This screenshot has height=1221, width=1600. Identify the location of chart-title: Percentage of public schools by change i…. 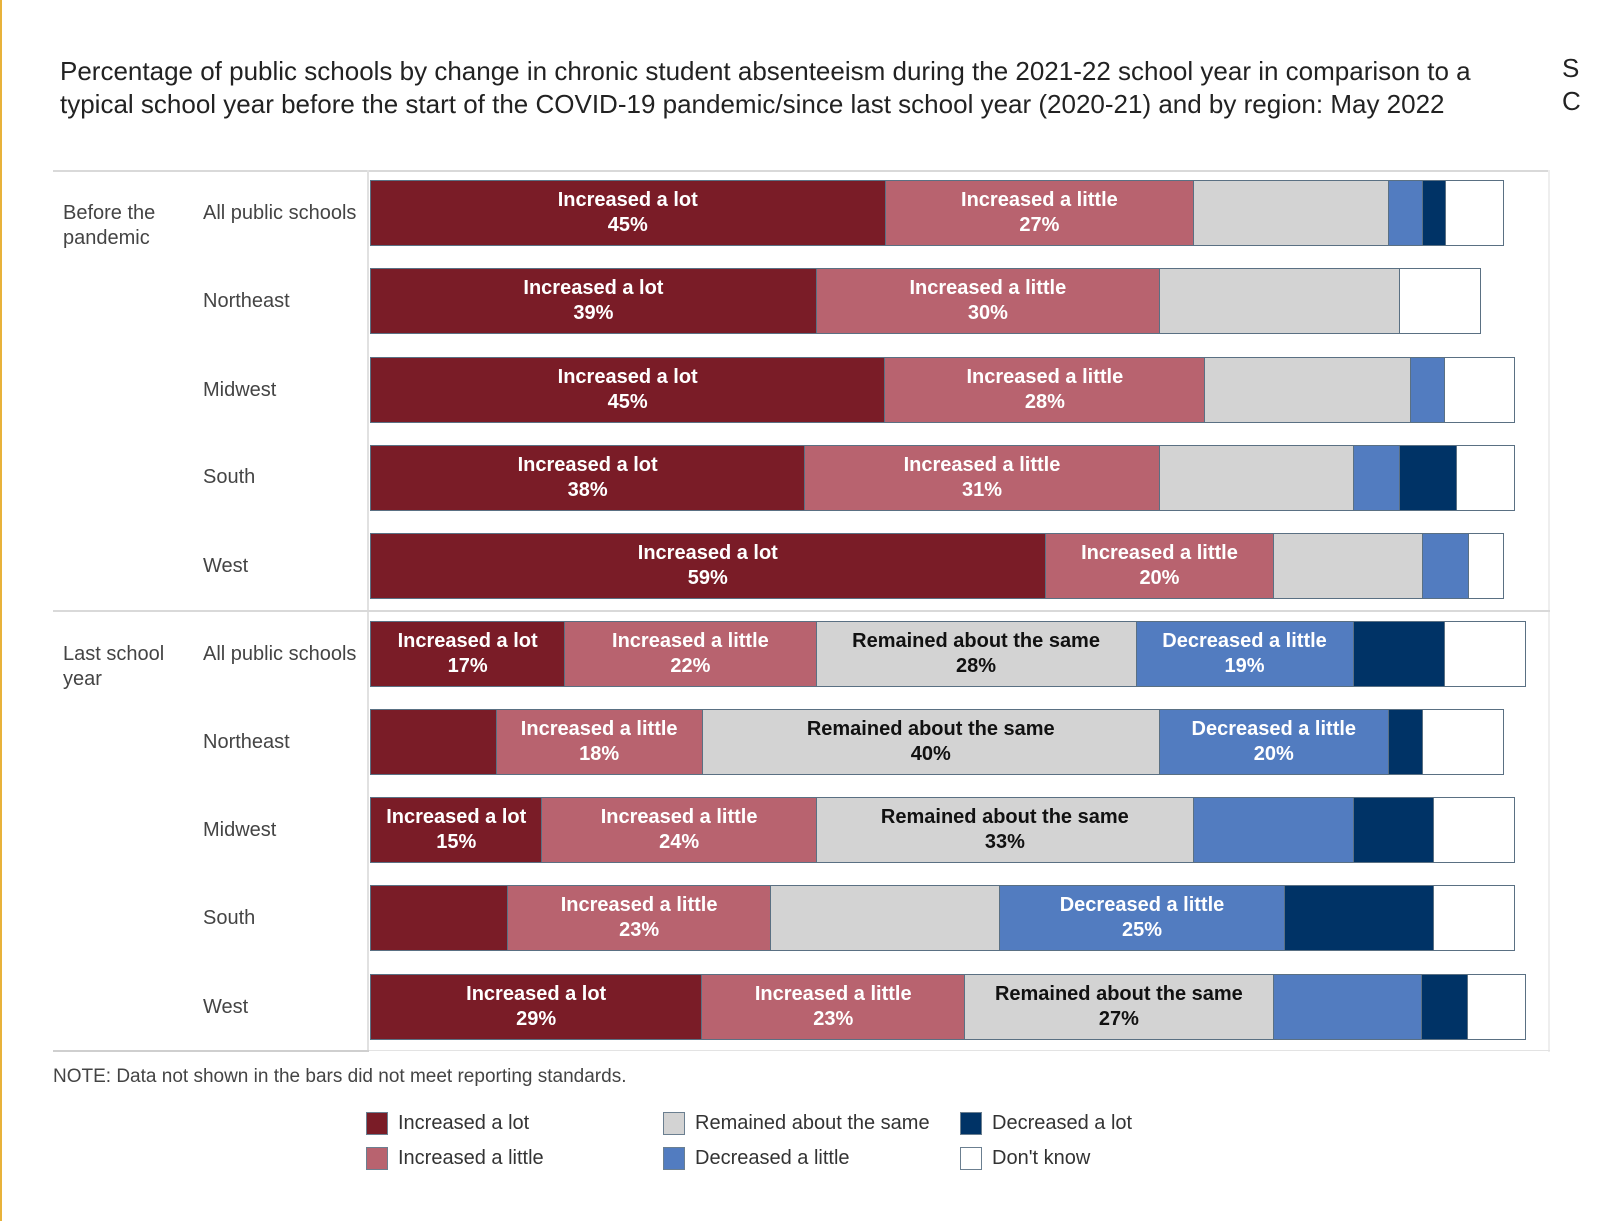
(765, 87).